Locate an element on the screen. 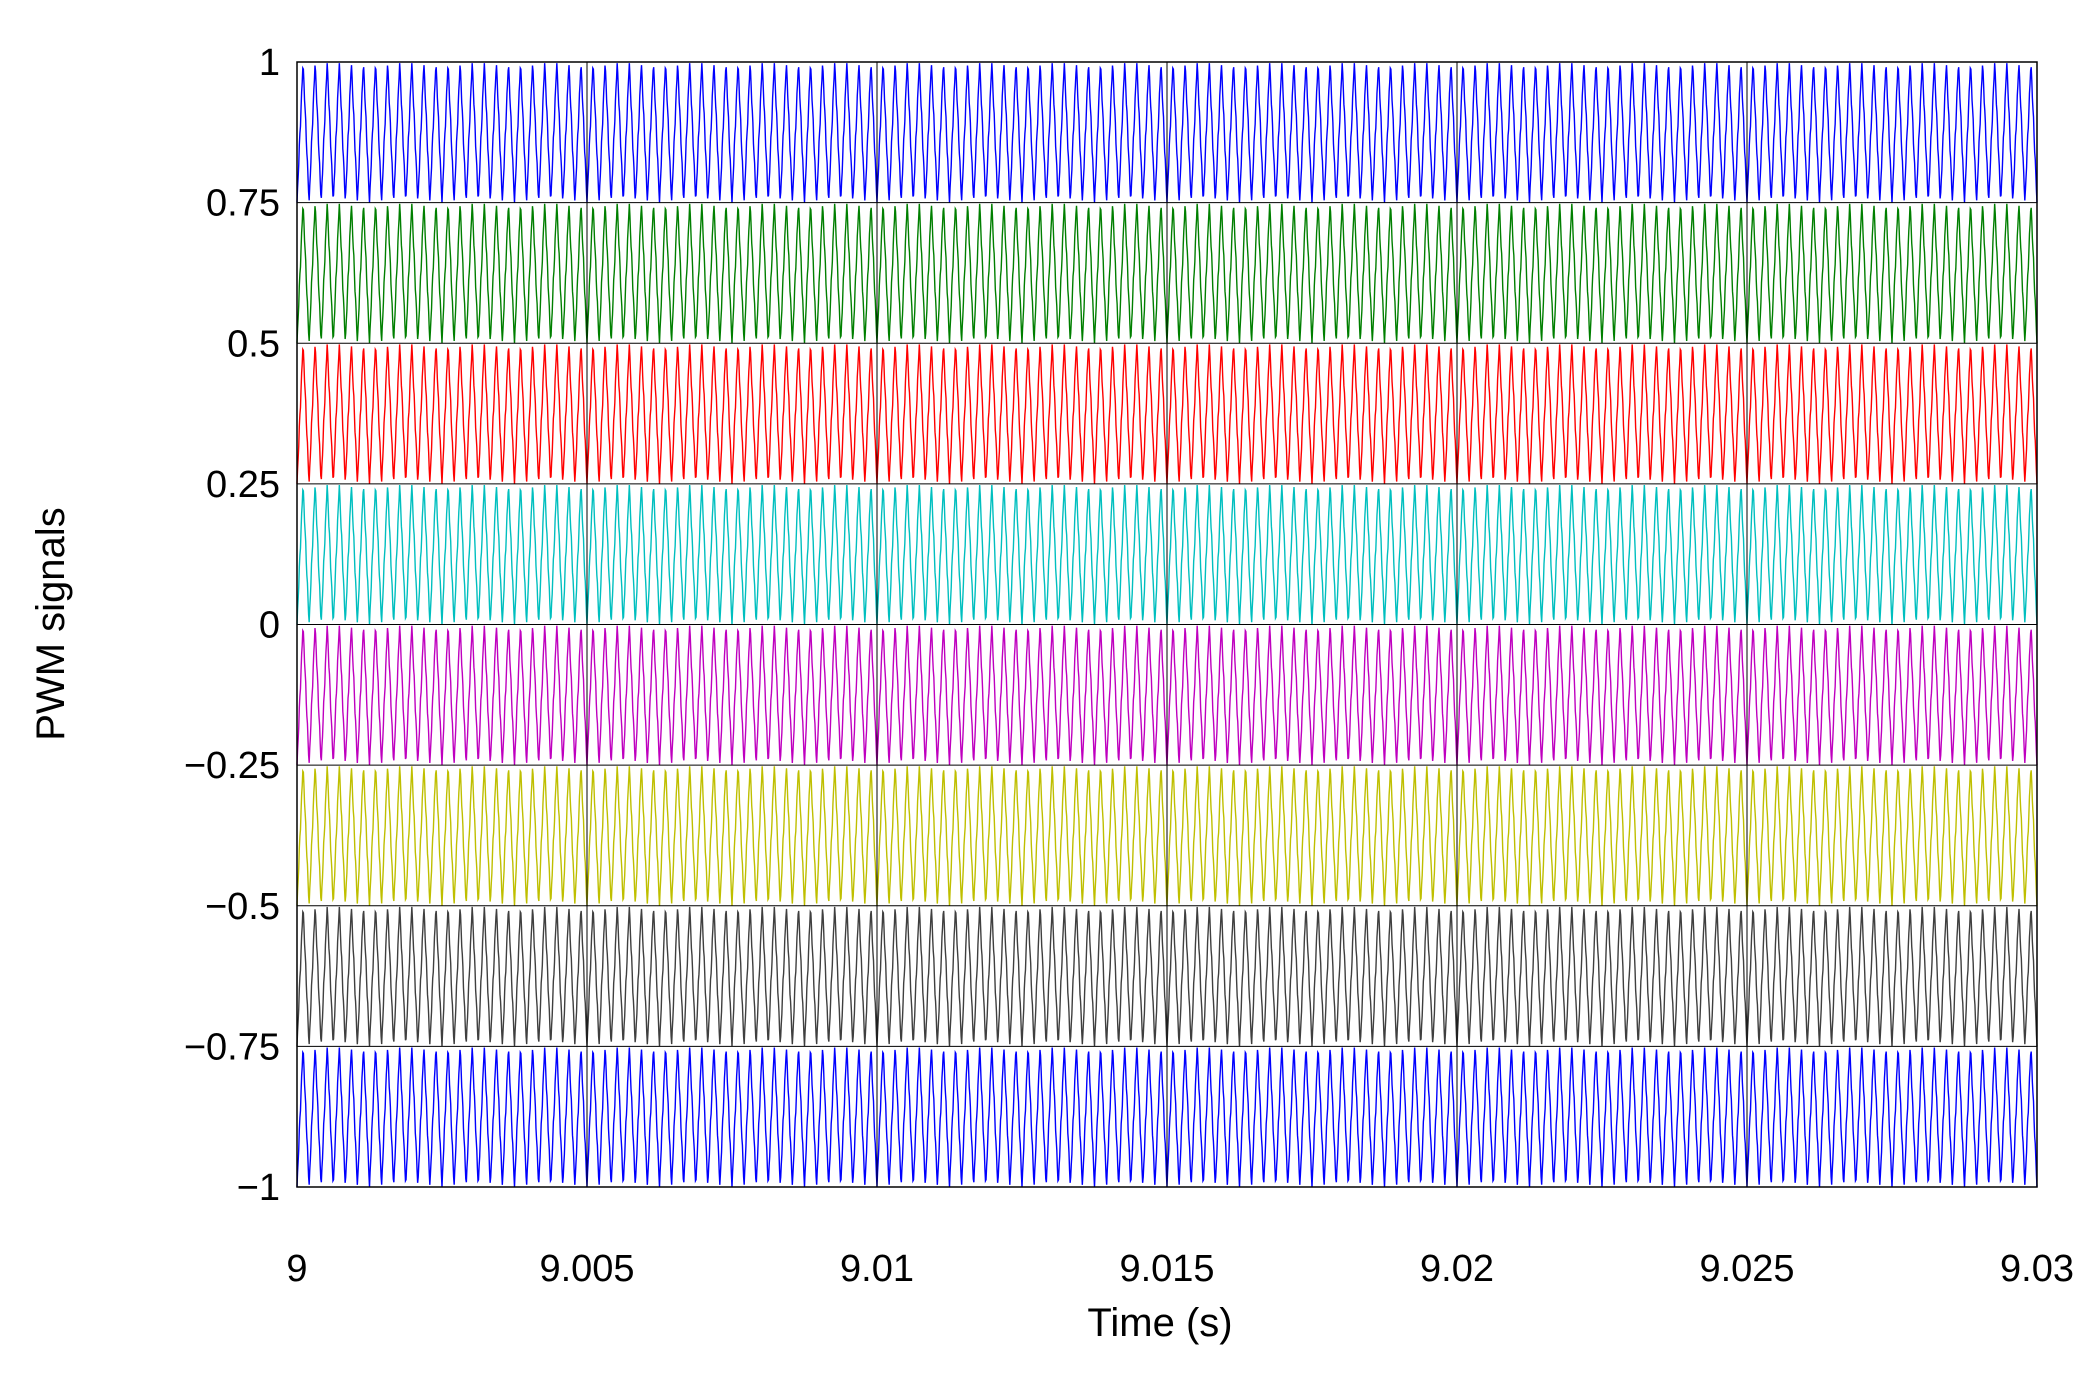 This screenshot has width=2091, height=1373. x-axis-label: Time (s) is located at coordinates (1159, 1323).